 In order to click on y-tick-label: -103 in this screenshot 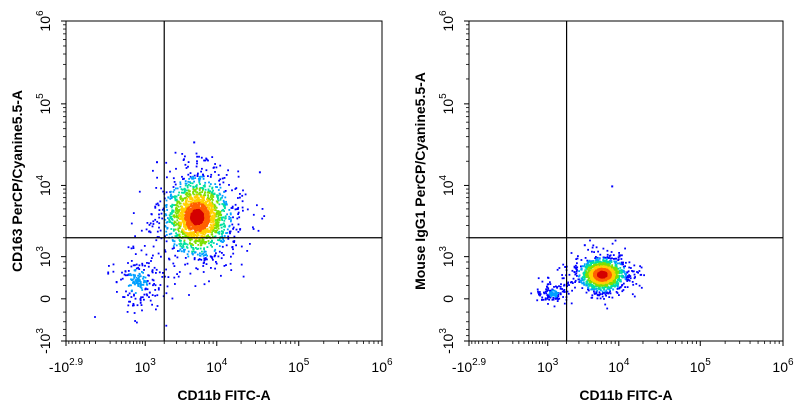, I will do `click(44, 341)`.